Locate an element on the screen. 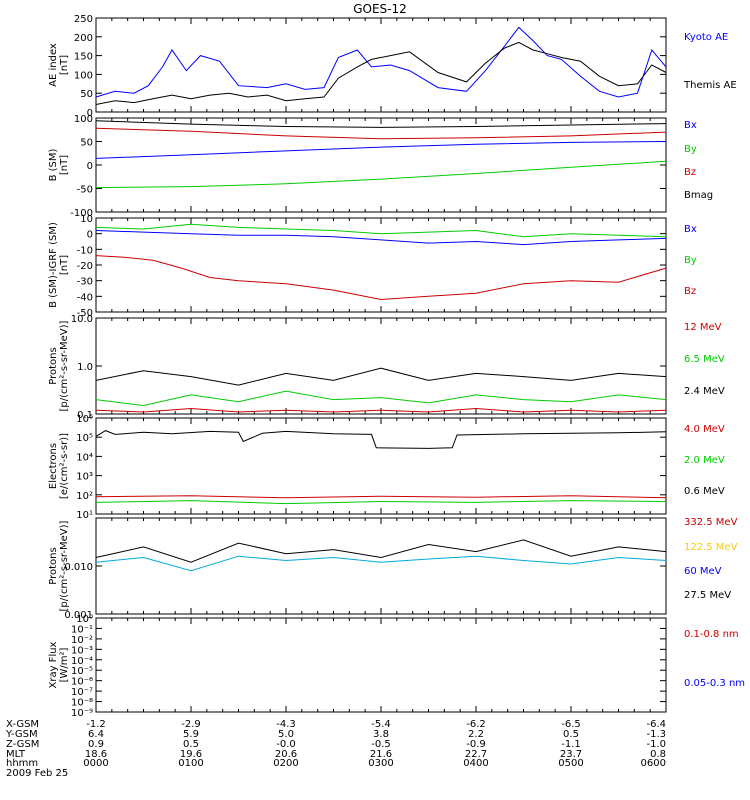 This screenshot has width=750, height=800. footer-row-label: MLT is located at coordinates (16, 754).